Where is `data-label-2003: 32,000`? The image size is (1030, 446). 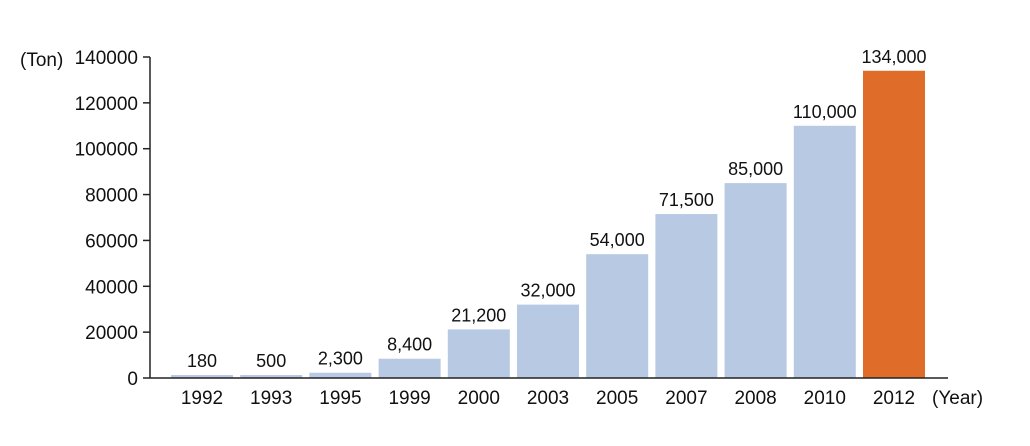 data-label-2003: 32,000 is located at coordinates (547, 291).